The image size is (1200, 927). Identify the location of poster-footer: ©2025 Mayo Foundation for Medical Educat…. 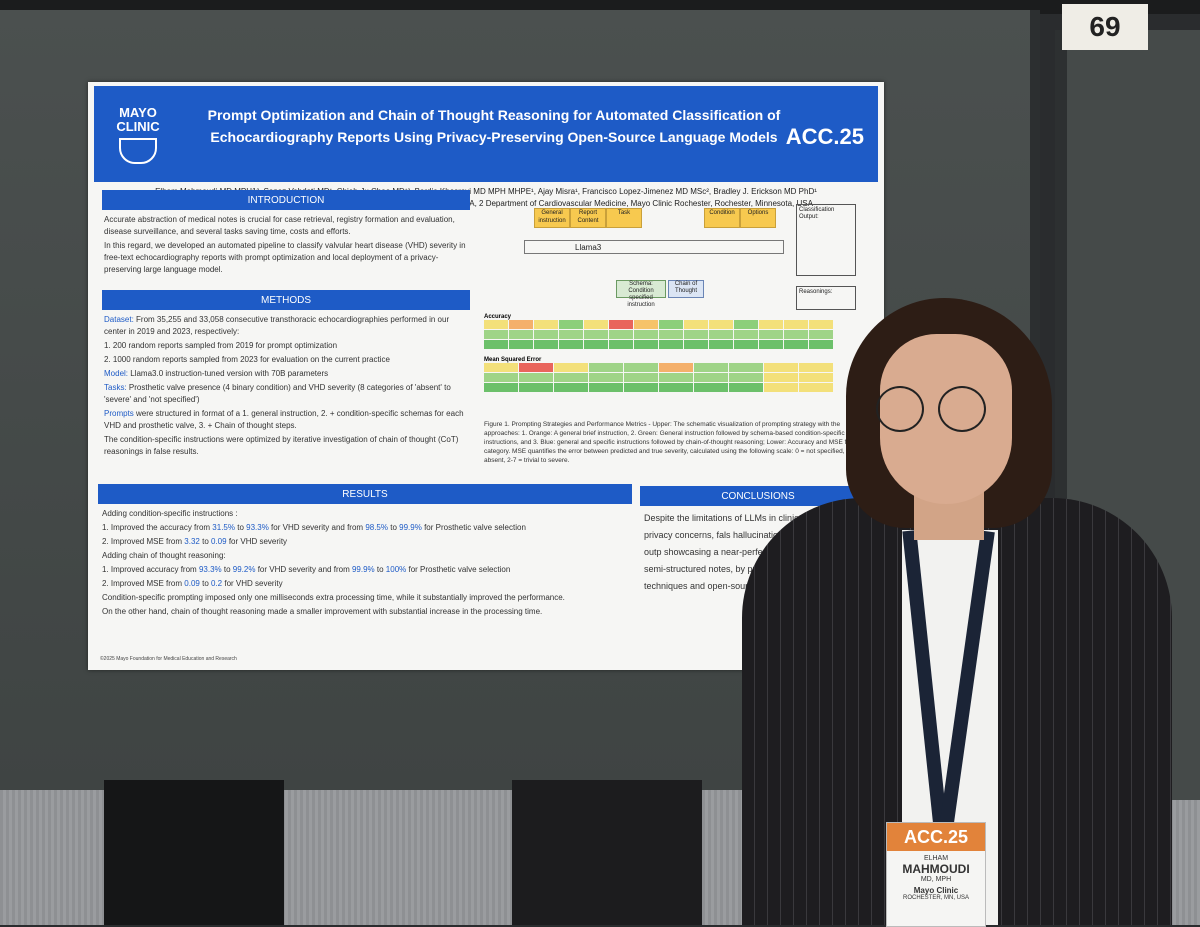
(168, 659).